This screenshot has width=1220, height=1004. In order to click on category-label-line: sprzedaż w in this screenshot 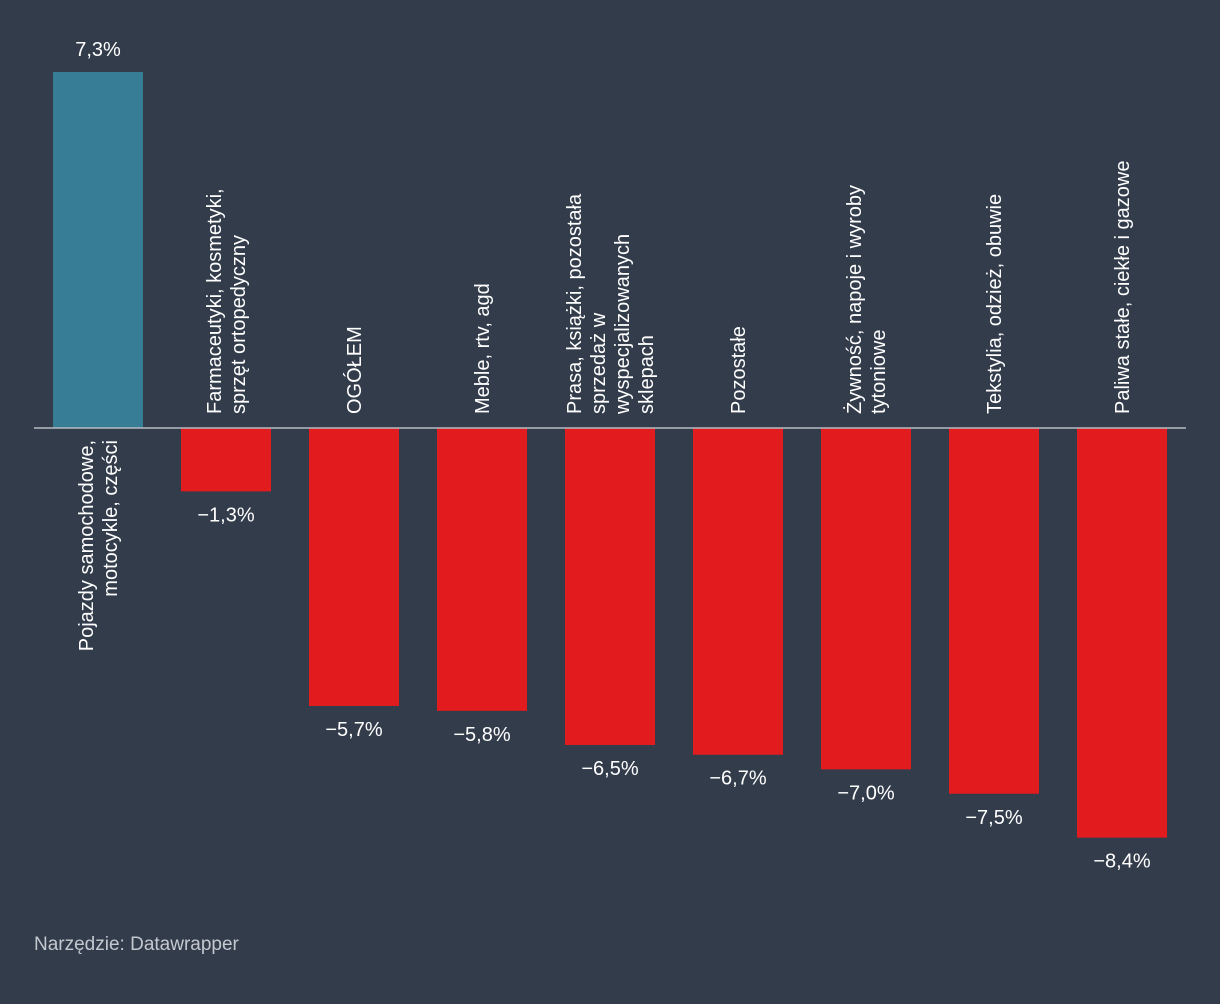, I will do `click(599, 363)`.